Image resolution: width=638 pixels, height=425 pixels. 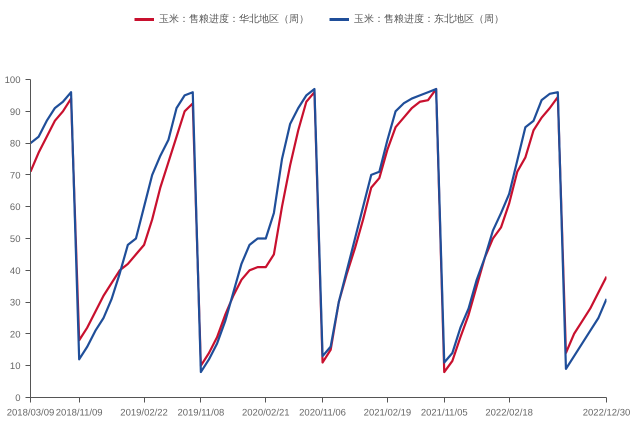 I want to click on x-tick-label: 2020/02/21, so click(x=266, y=413).